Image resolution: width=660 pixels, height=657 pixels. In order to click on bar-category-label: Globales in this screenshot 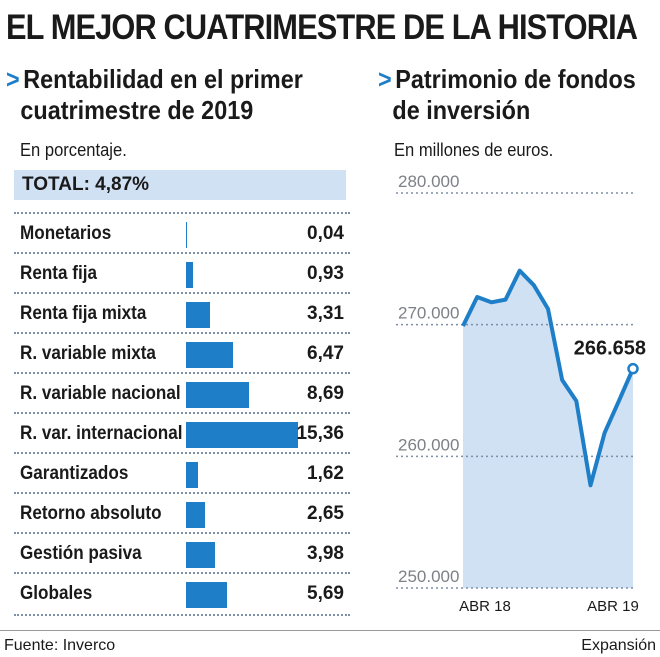, I will do `click(56, 593)`.